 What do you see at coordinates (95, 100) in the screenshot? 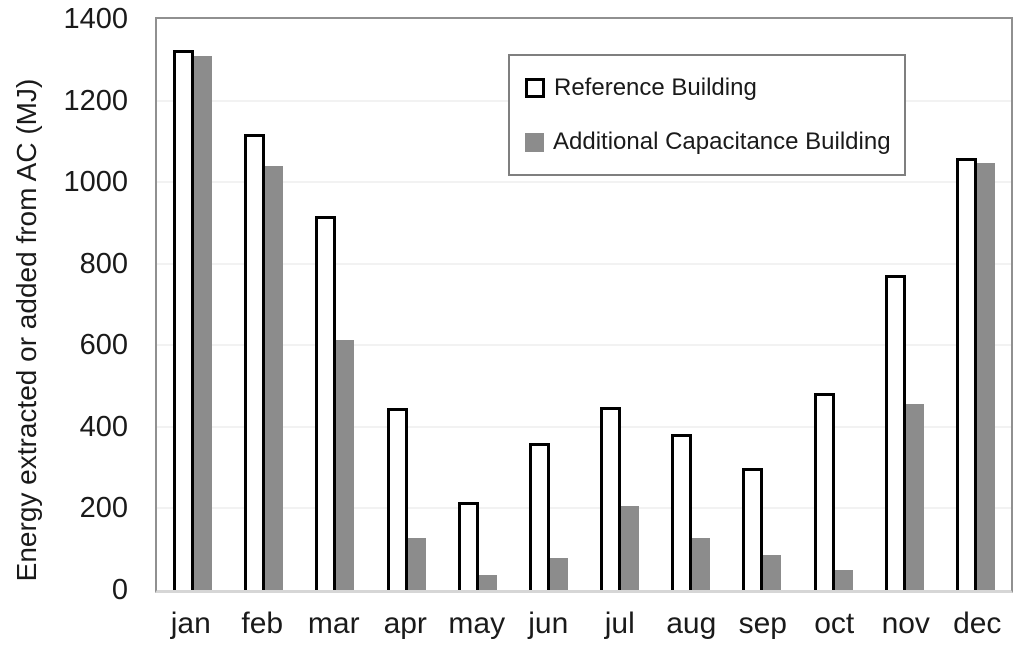
I see `y-tick-label: 1200` at bounding box center [95, 100].